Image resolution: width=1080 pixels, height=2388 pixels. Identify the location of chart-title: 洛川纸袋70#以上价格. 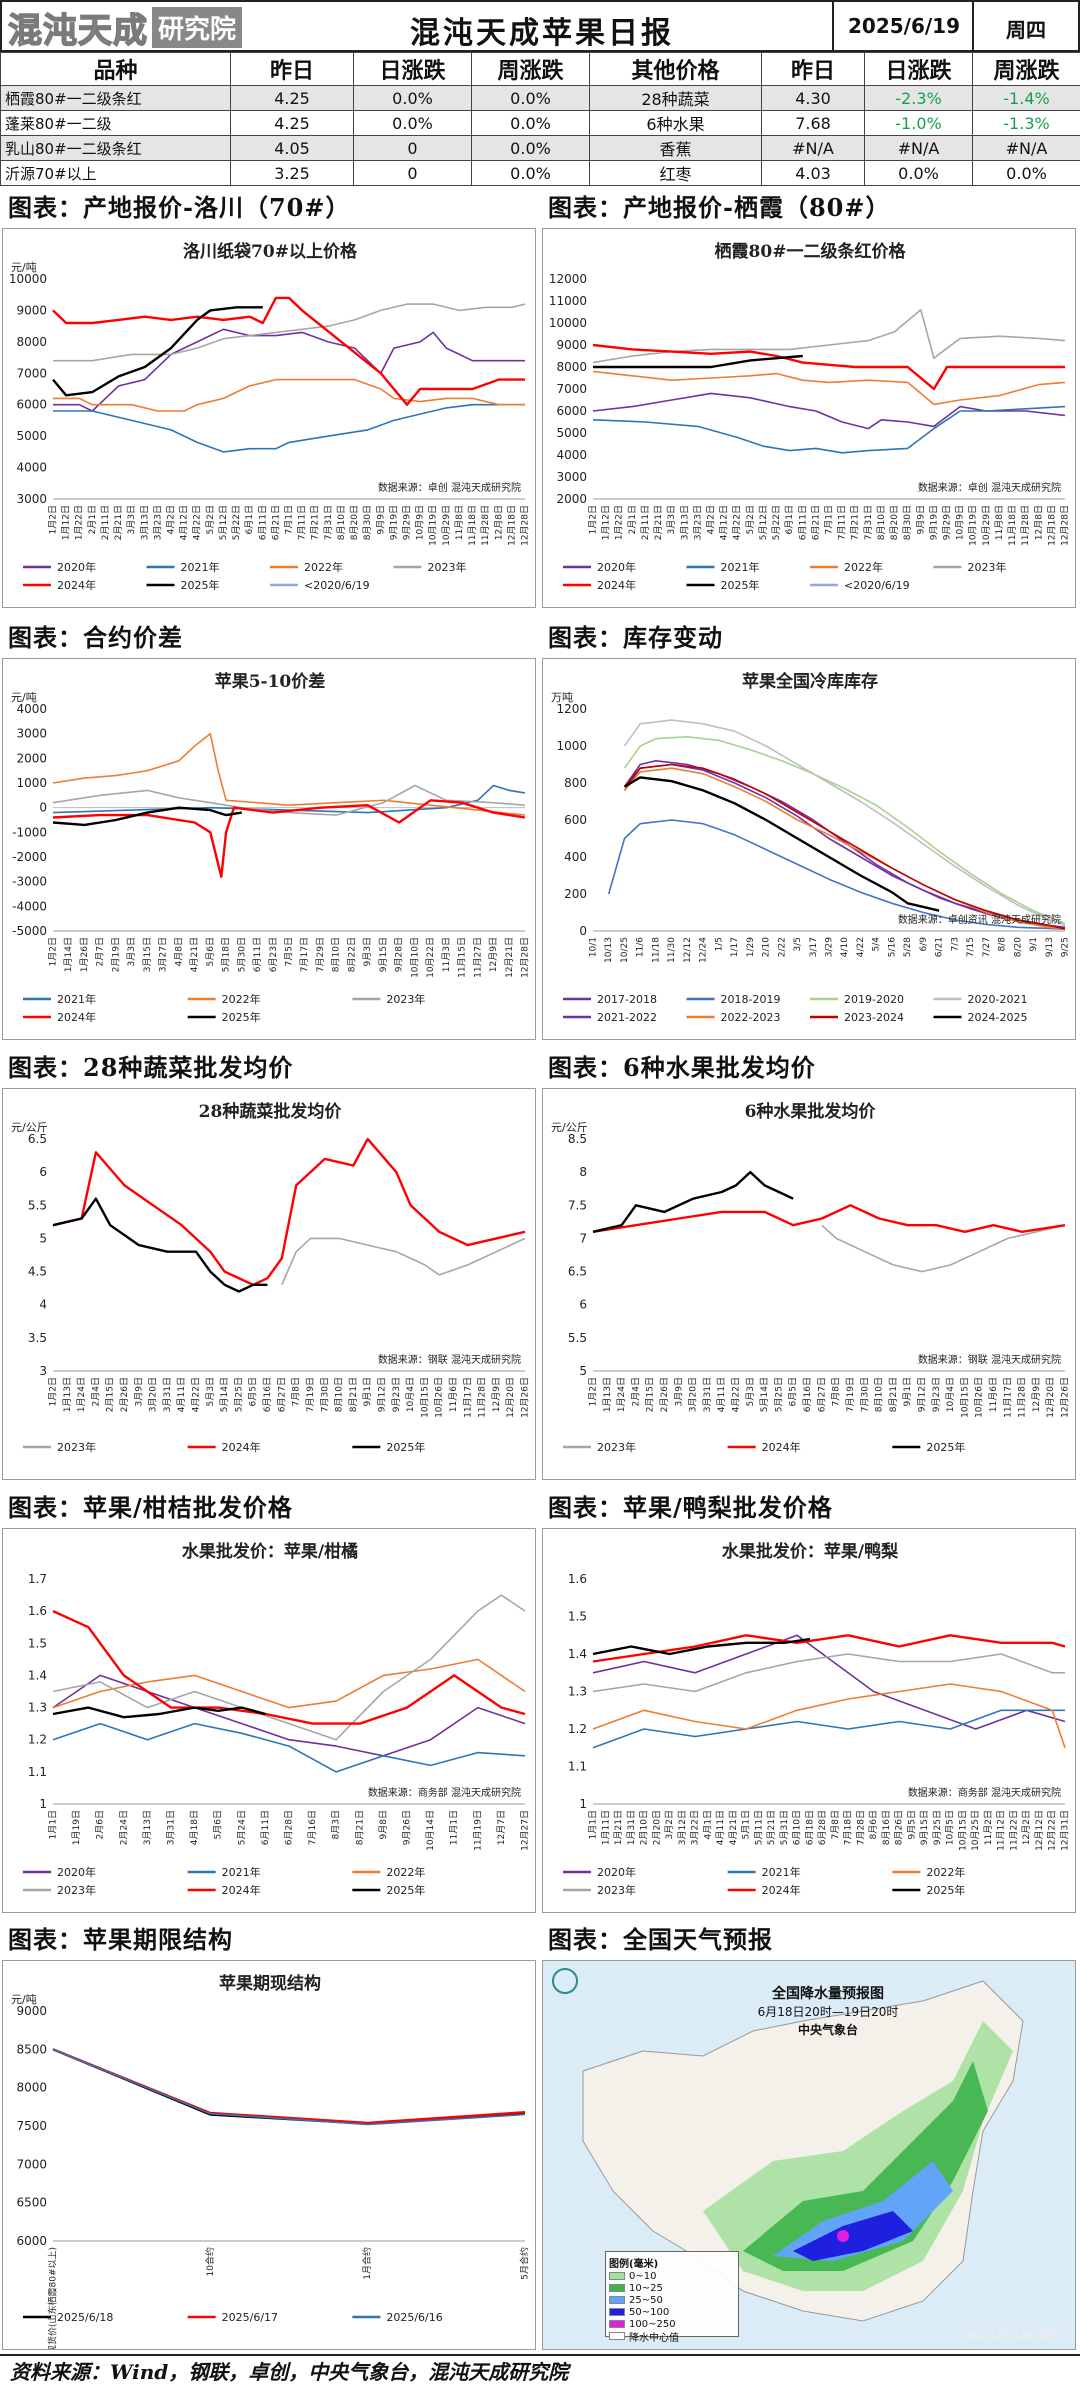
(270, 251).